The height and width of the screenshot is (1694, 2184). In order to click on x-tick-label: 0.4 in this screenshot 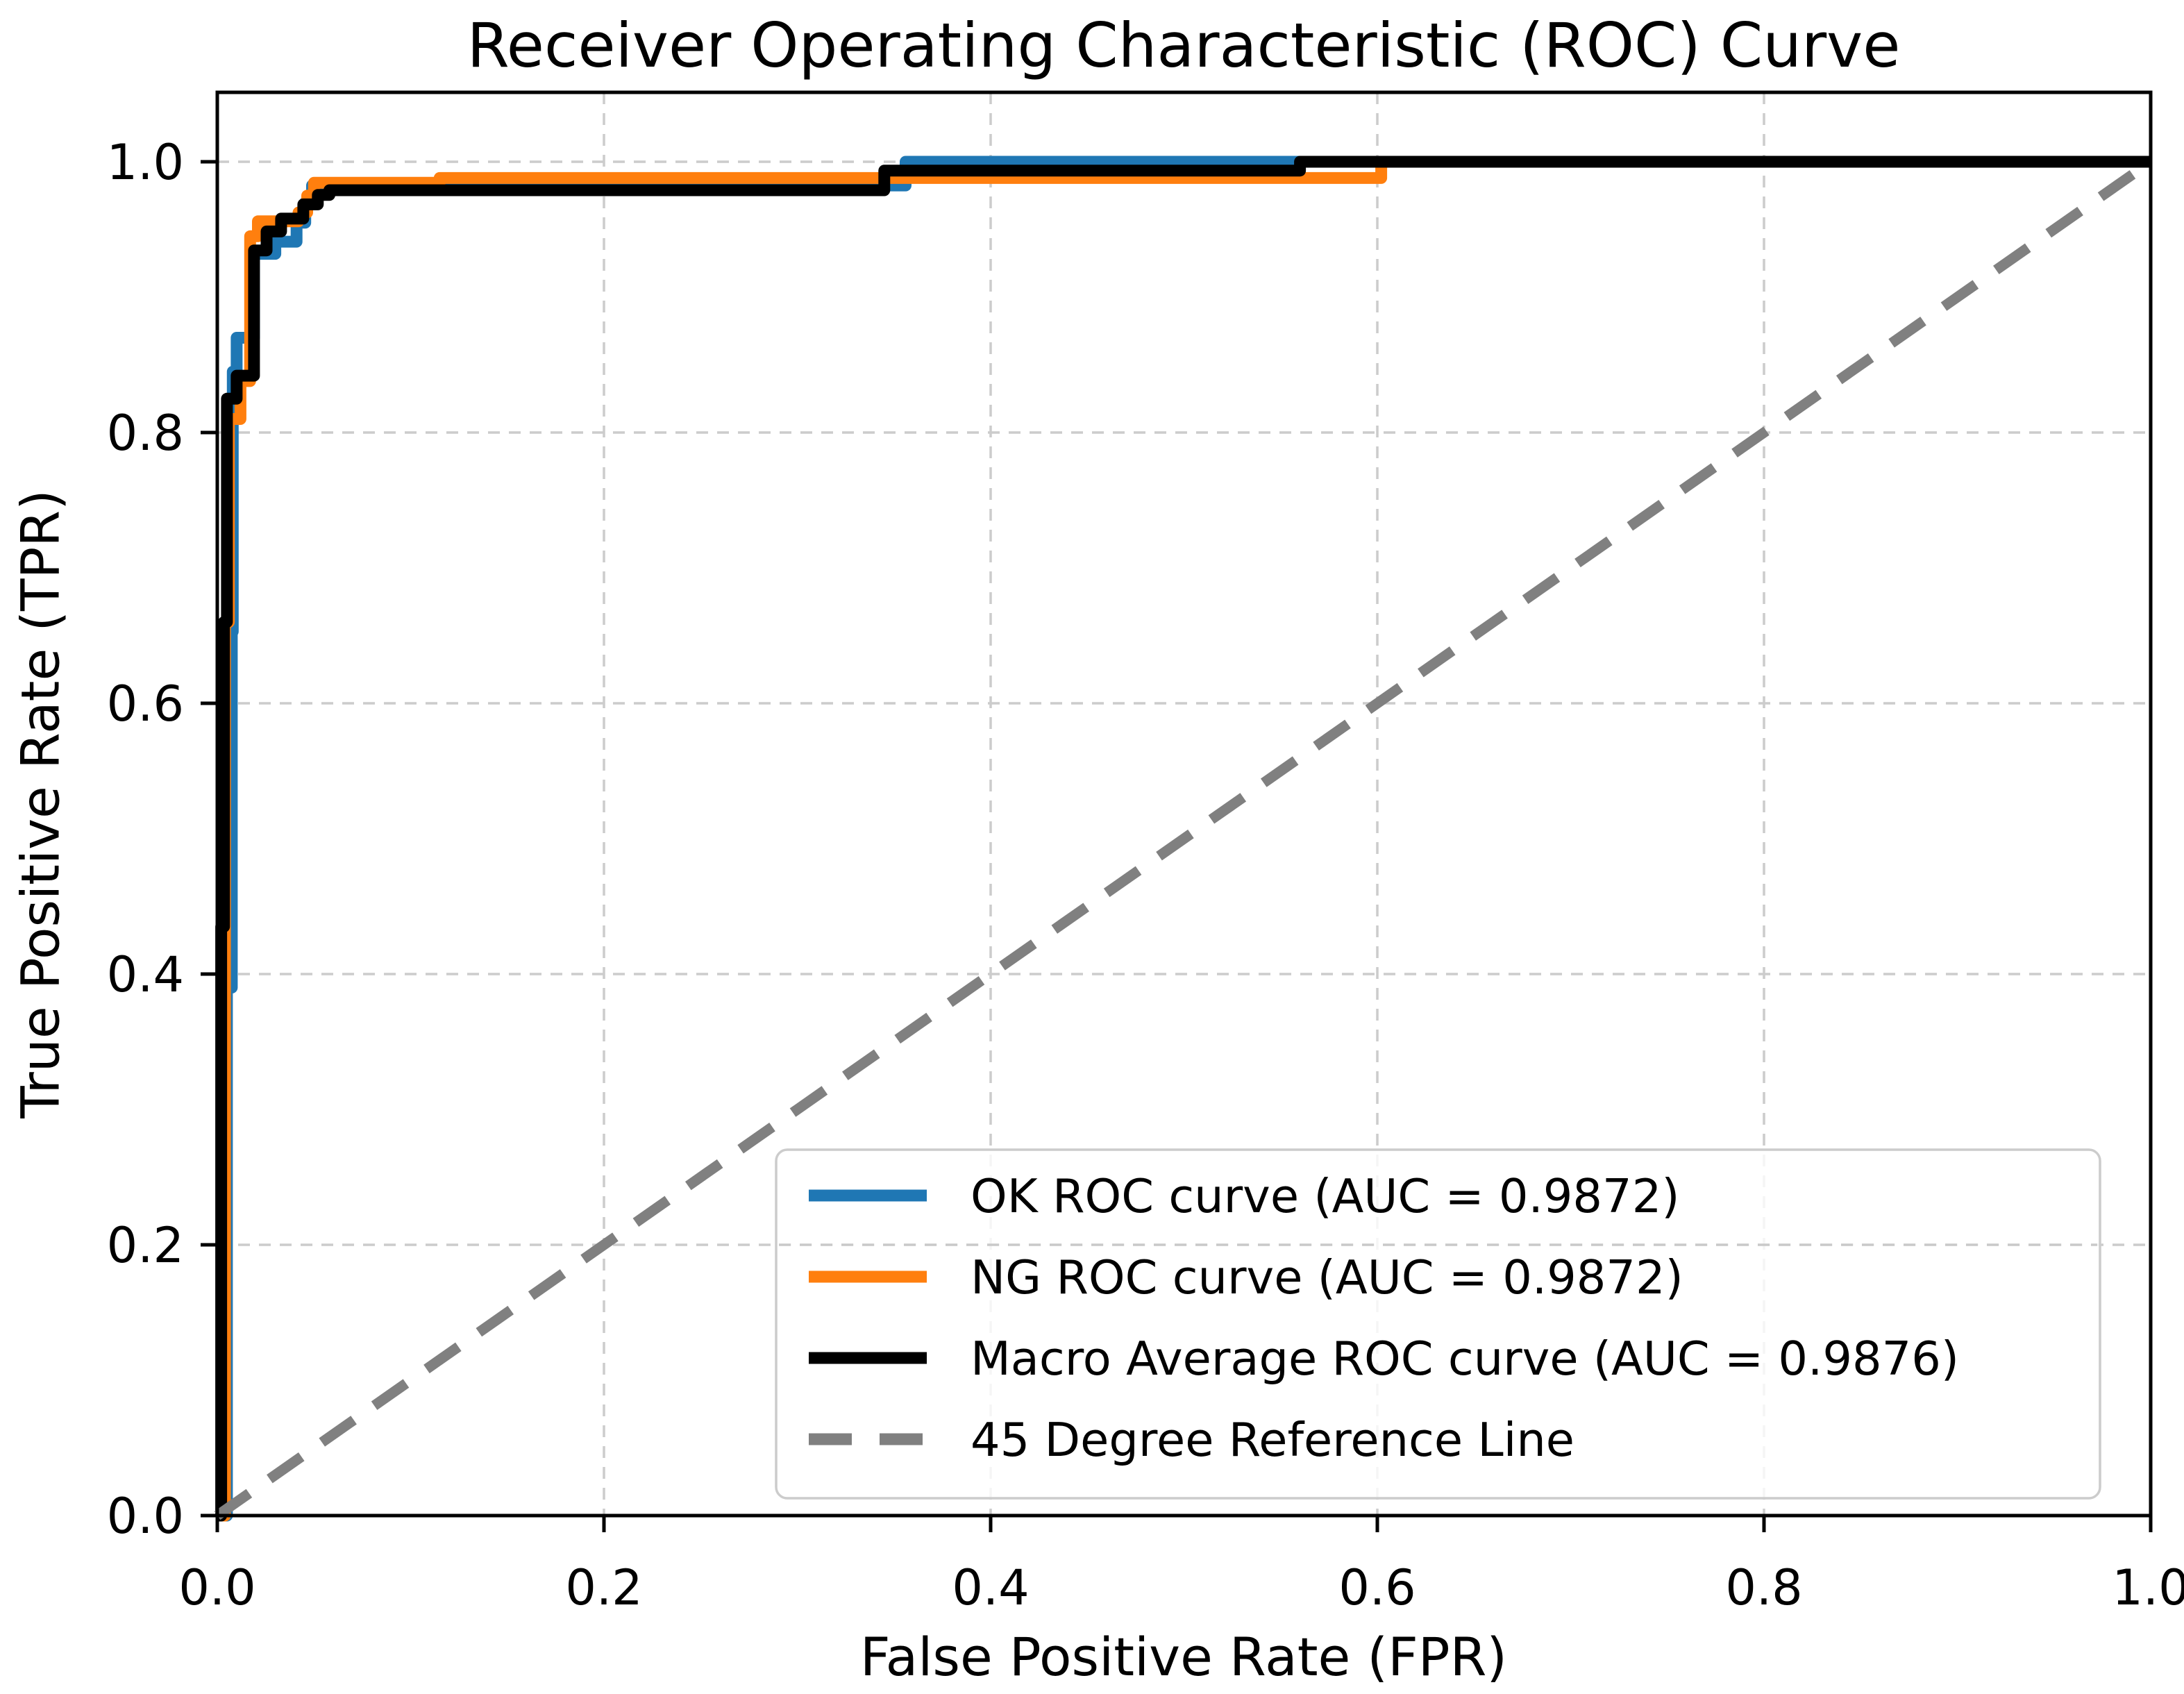, I will do `click(991, 1587)`.